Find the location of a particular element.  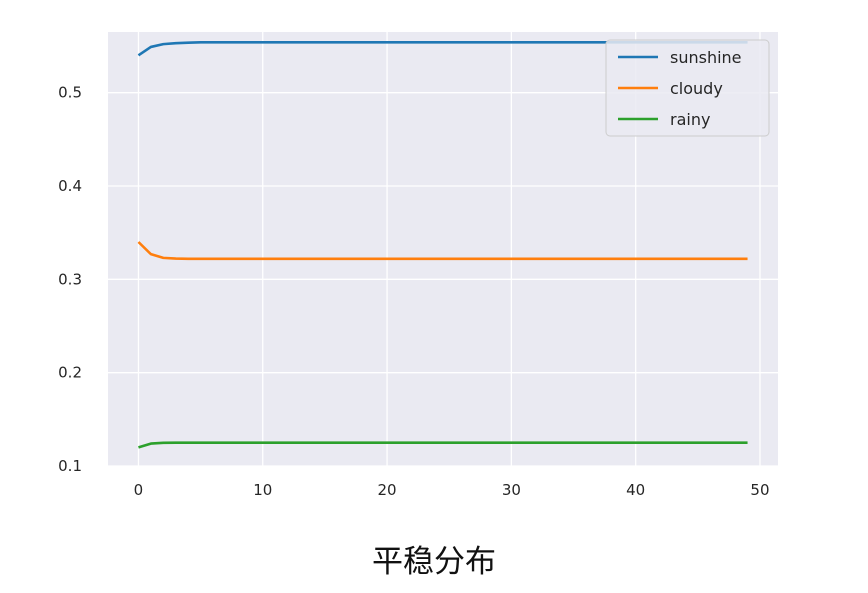

x-axis-ticks: 0 10 20 30 40 50 is located at coordinates (452, 490).